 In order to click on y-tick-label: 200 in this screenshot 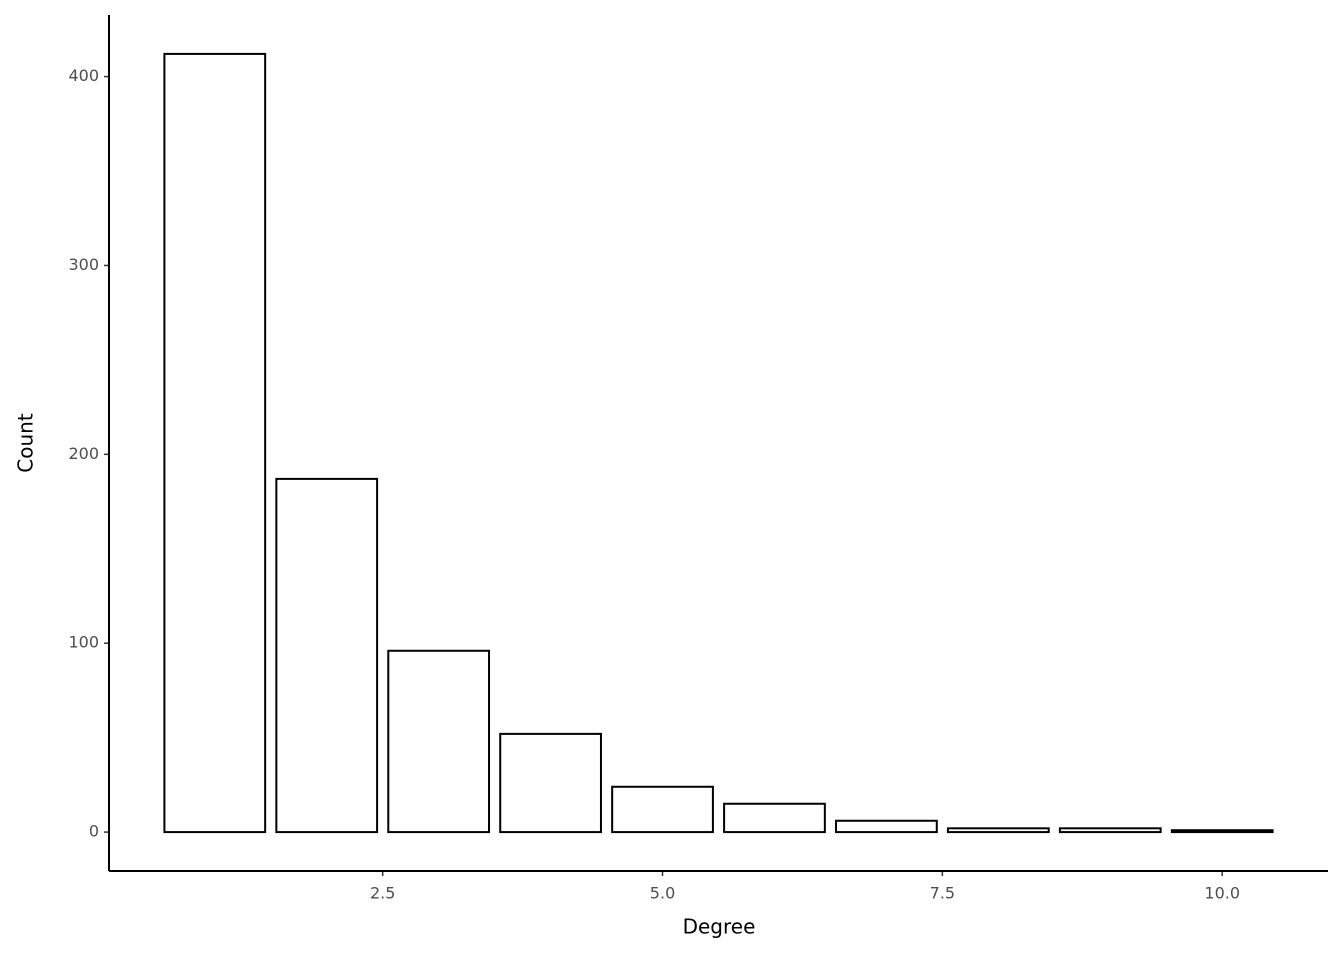, I will do `click(83, 453)`.